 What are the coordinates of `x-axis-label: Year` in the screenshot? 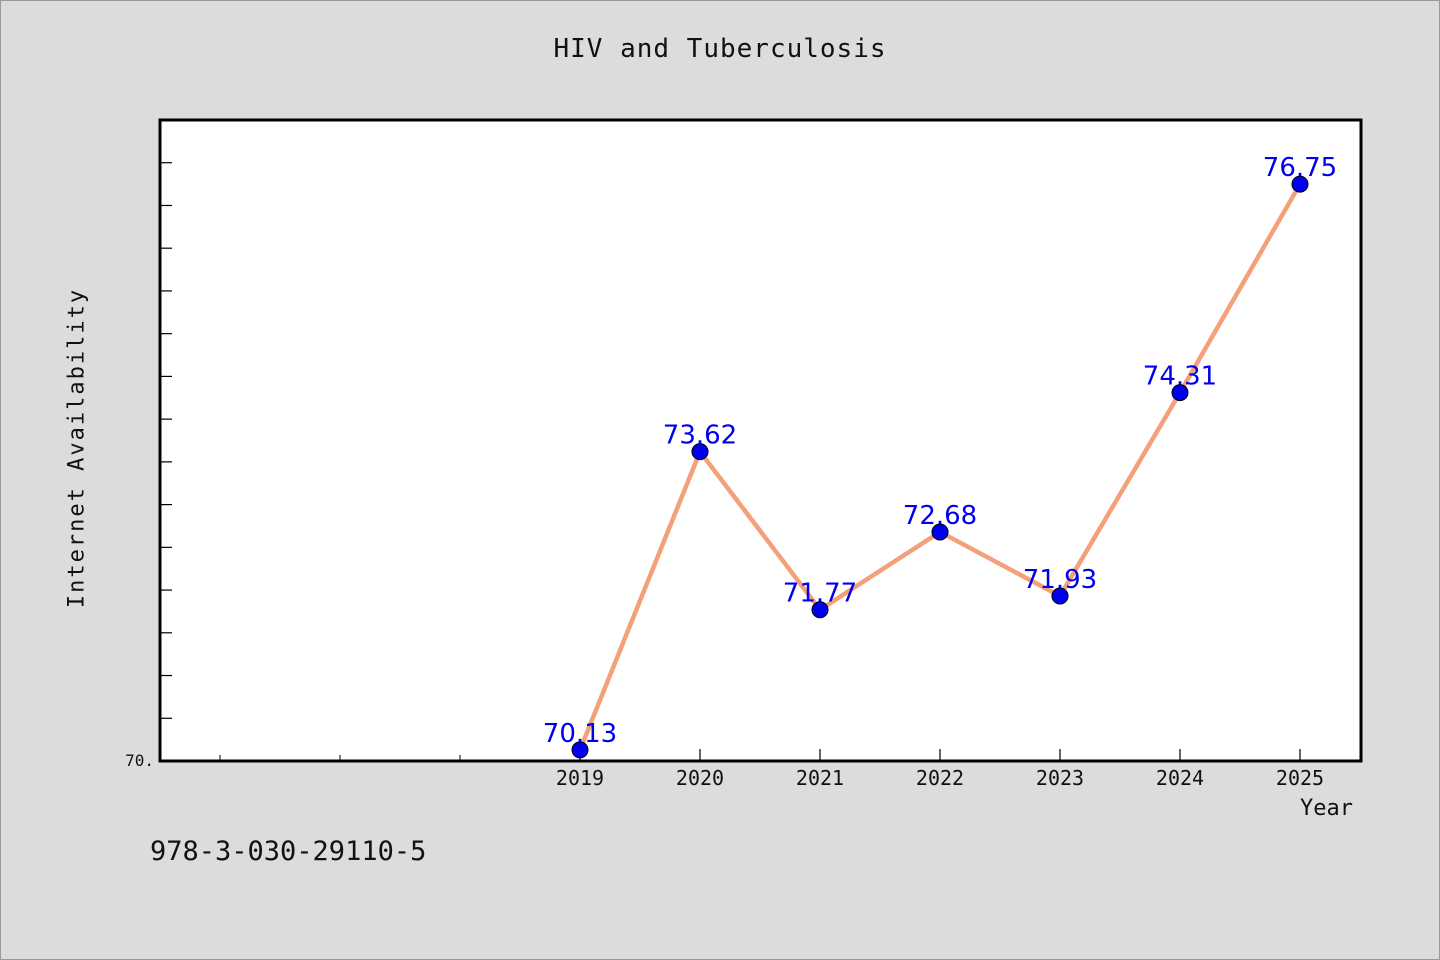 It's located at (1326, 808).